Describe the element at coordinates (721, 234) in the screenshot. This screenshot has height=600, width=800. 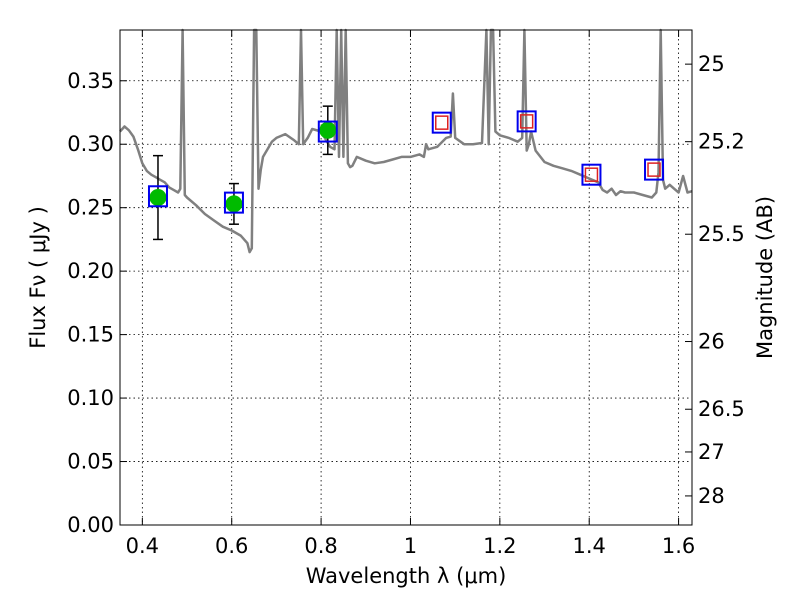
I see `mag-tick-label: 25.5` at that location.